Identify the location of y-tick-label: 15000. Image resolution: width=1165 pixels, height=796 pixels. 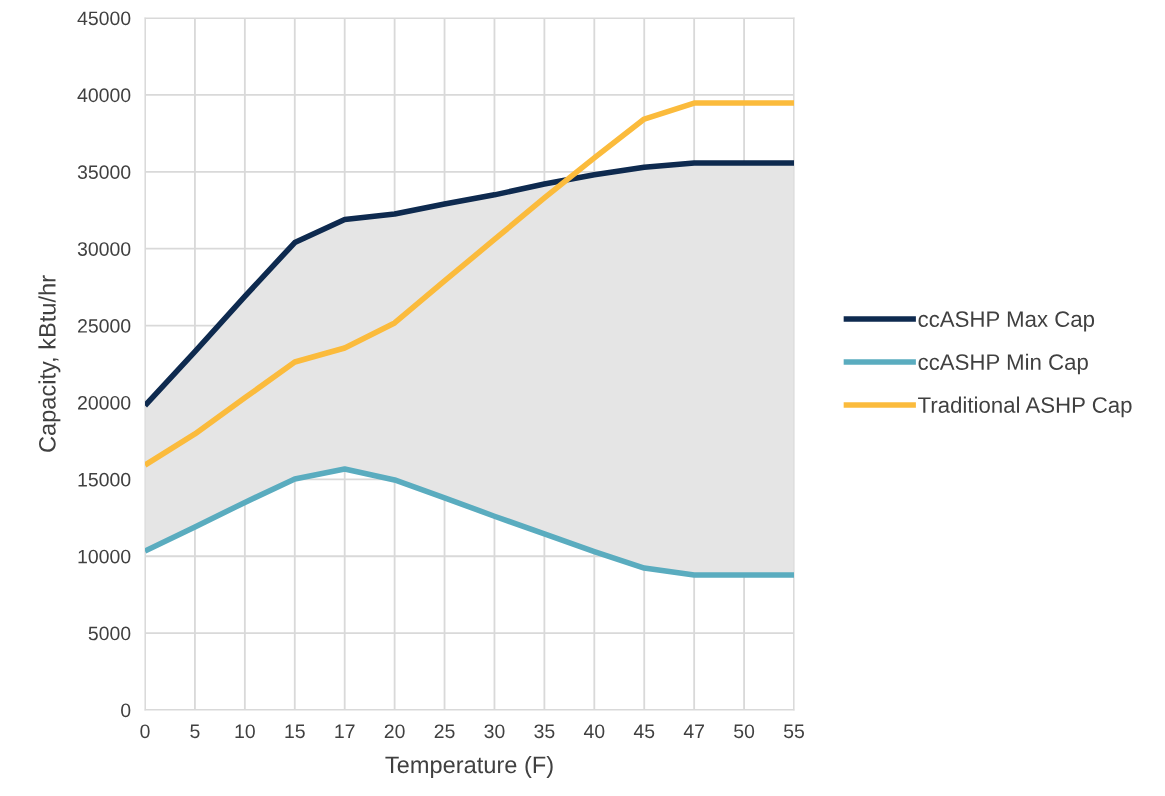
(104, 479).